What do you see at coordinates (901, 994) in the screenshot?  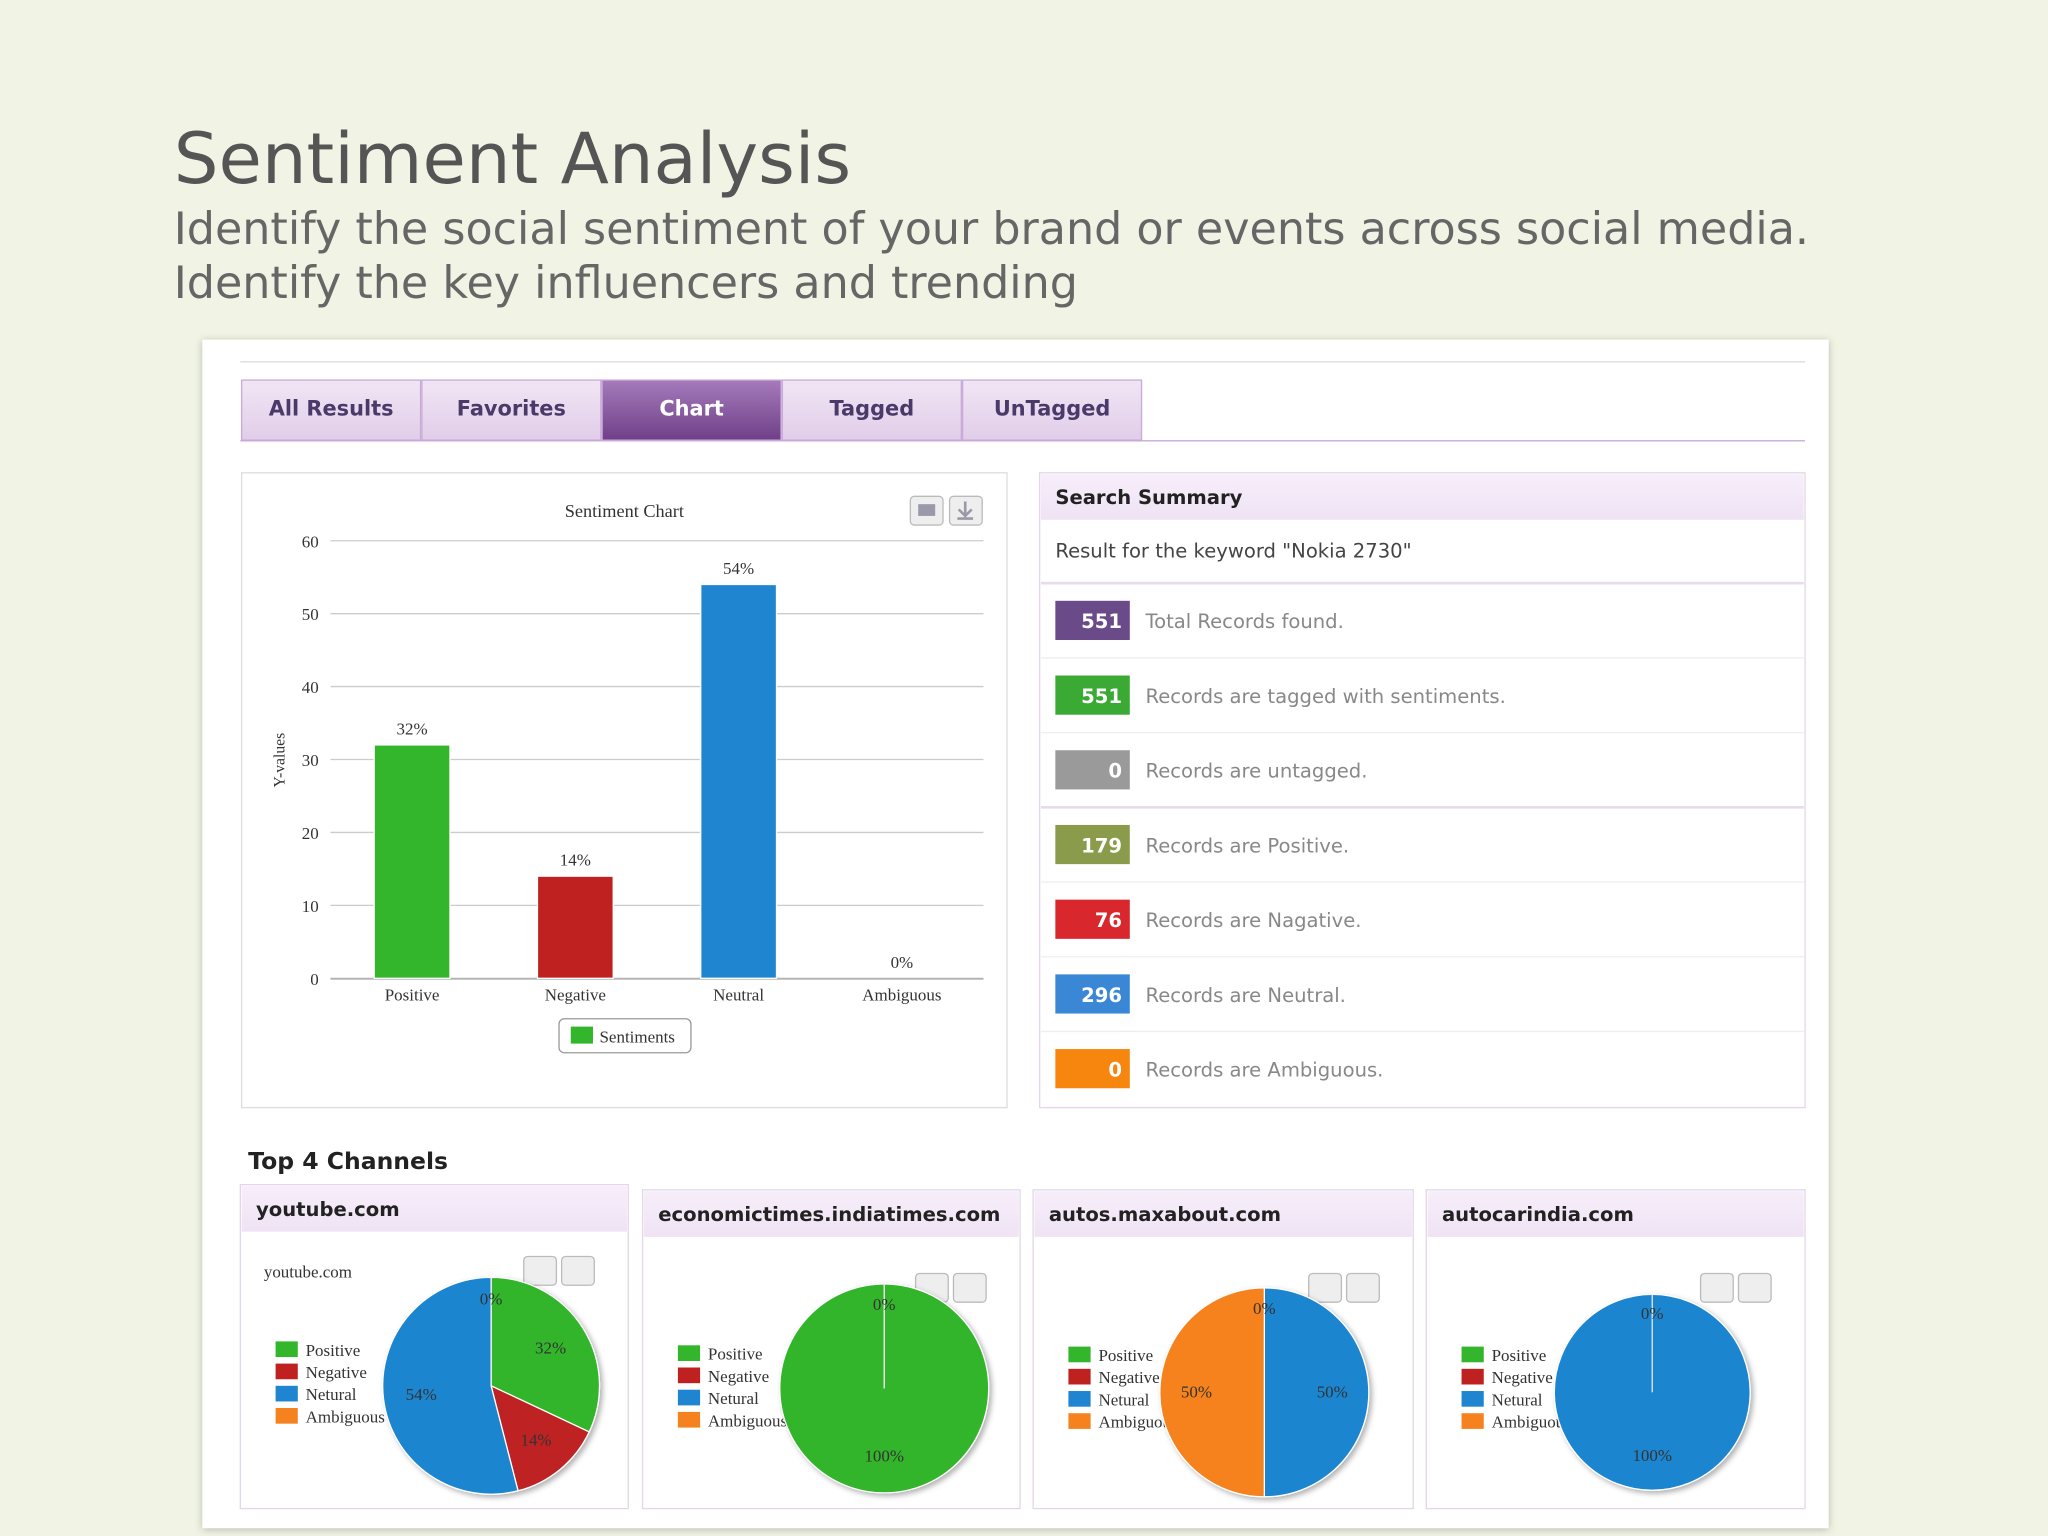 I see `x-tick-label: Ambiguous` at bounding box center [901, 994].